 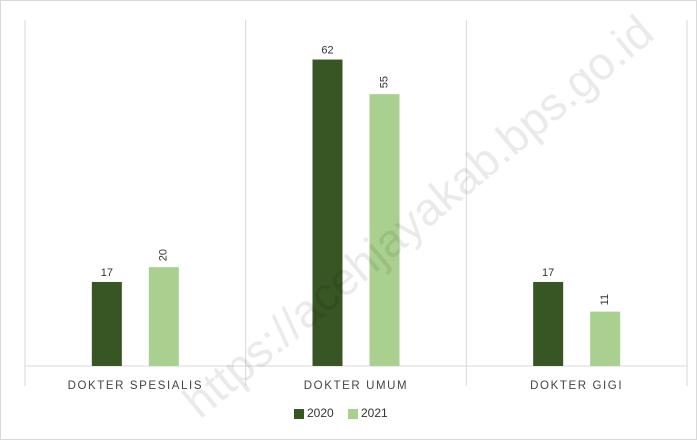 I want to click on category-label: DOKTER GIGI, so click(x=576, y=386).